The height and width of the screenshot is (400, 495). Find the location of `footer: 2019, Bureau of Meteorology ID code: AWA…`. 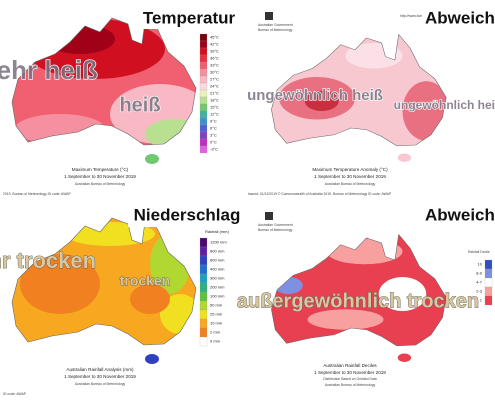

footer: 2019, Bureau of Meteorology ID code: AWA… is located at coordinates (37, 194).